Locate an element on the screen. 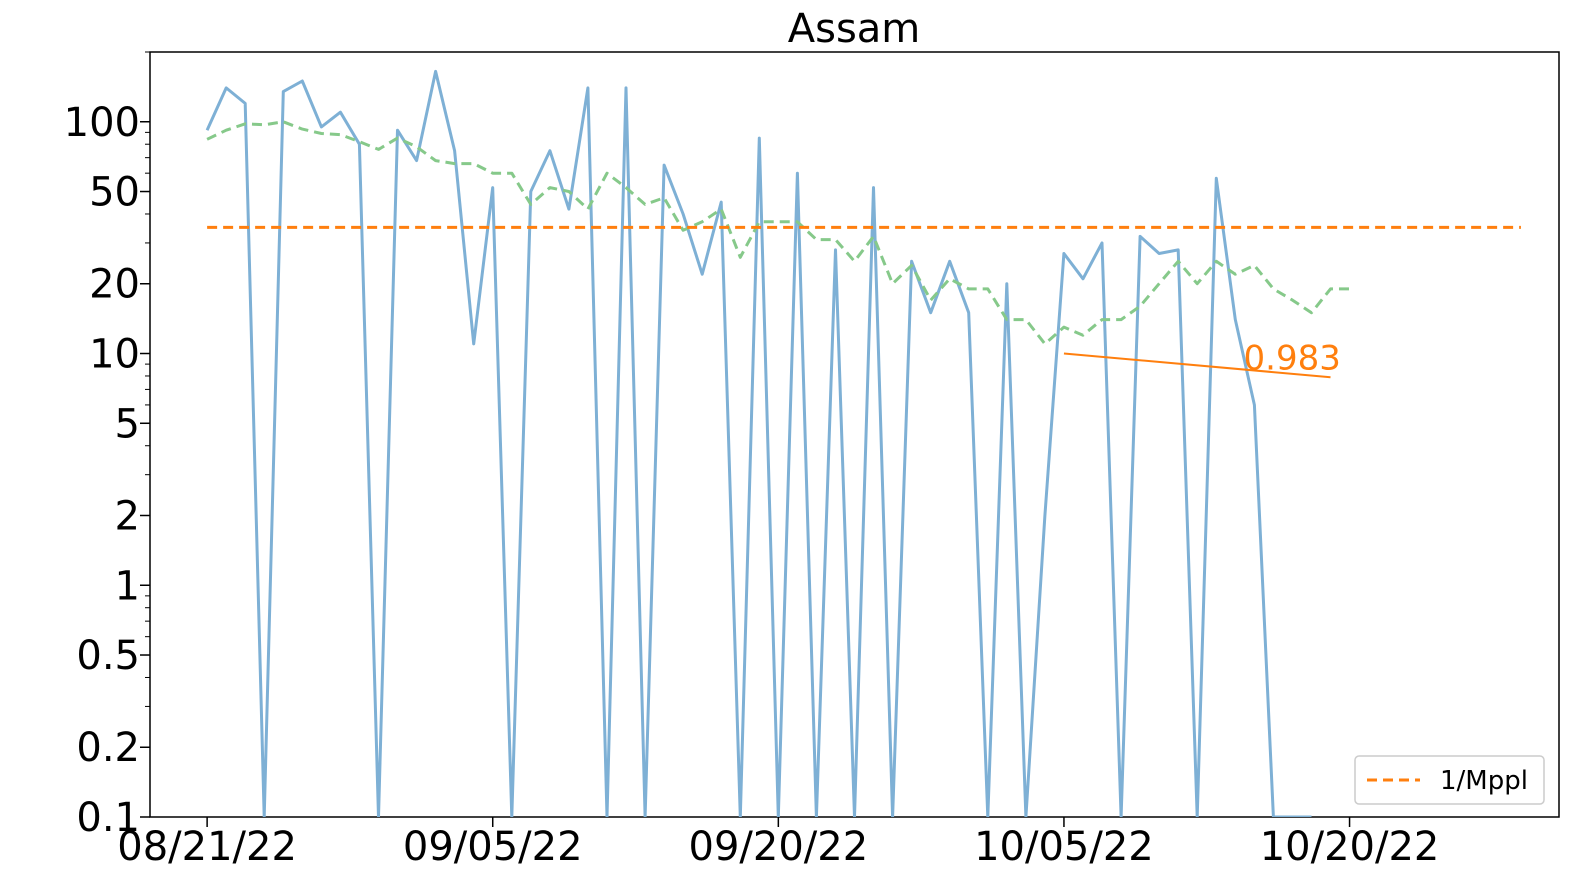  y-tick-label: 10 is located at coordinates (114, 355).